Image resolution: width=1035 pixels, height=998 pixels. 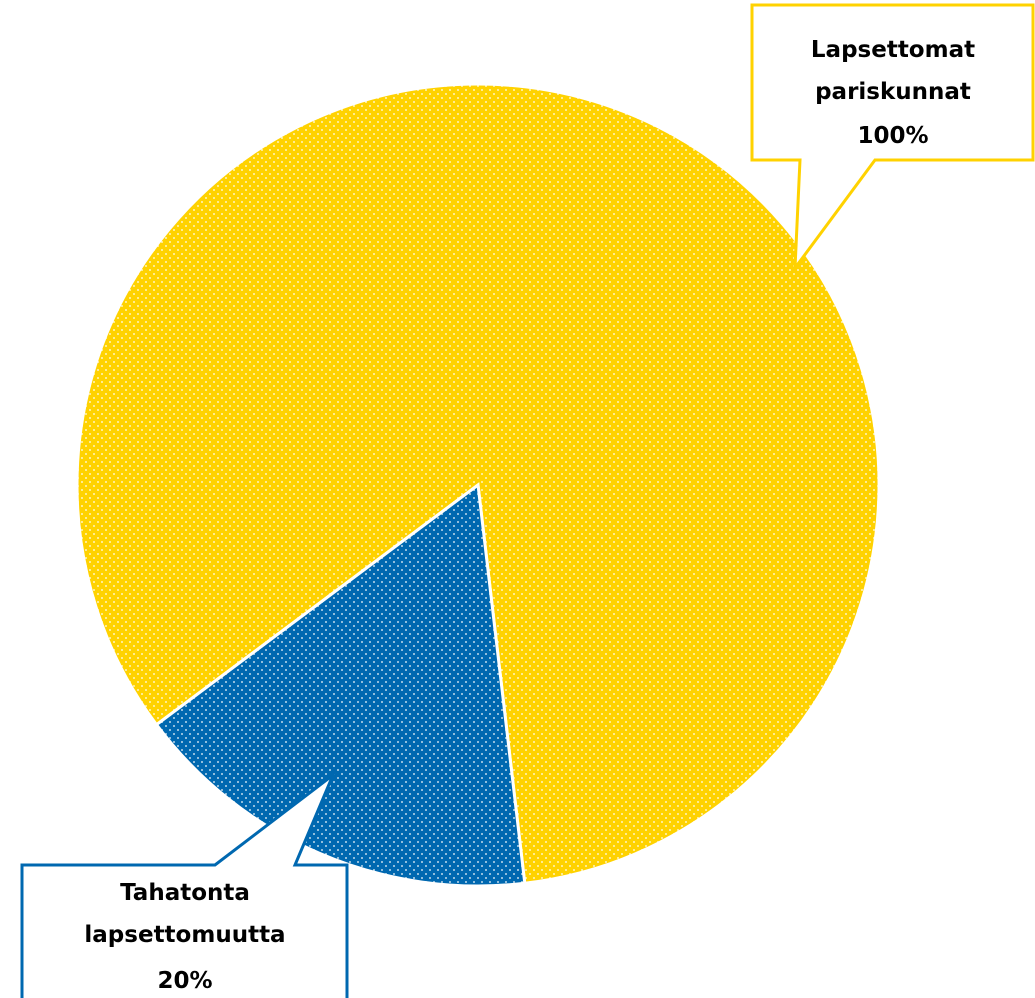 I want to click on slice-label: Lapsettomat pariskunnat, so click(x=893, y=71).